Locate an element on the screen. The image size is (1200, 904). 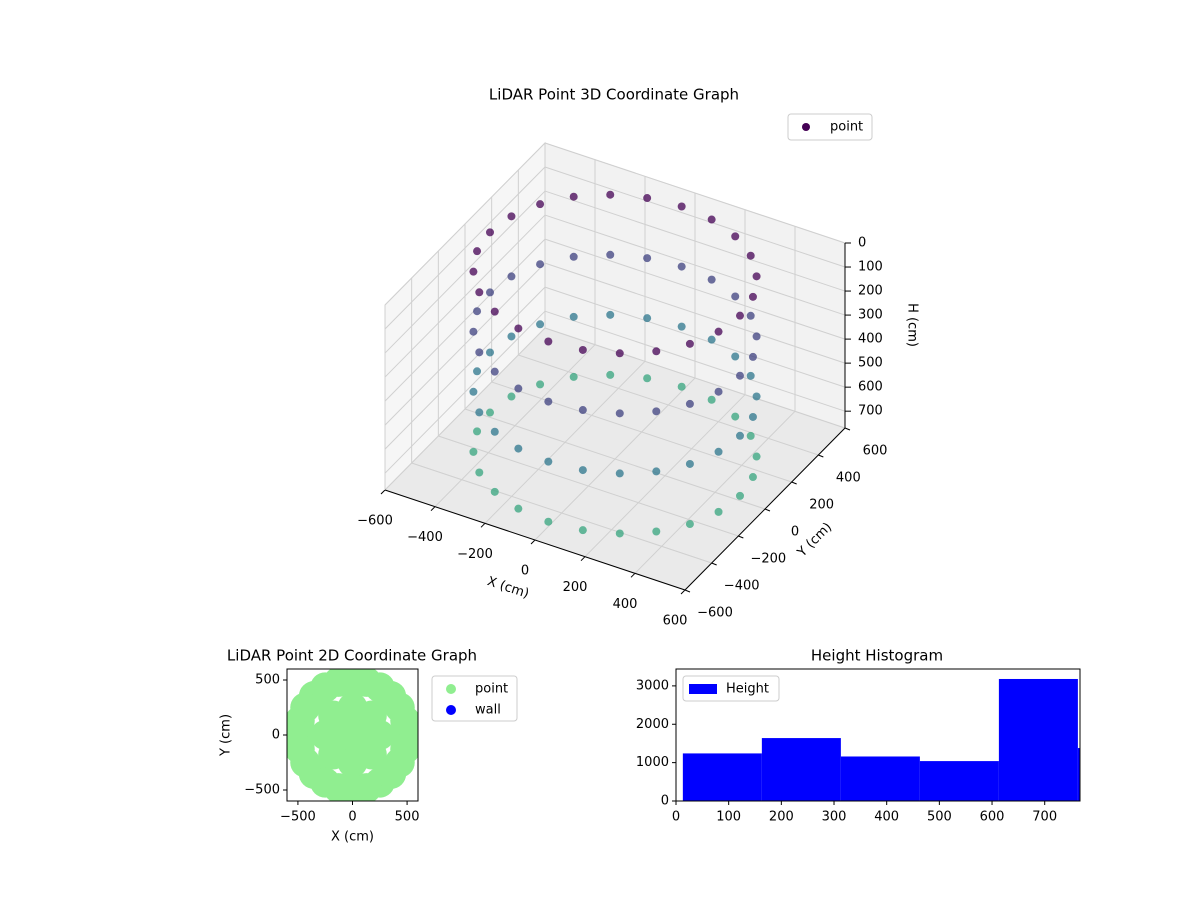
y-tick-label: −500 is located at coordinates (262, 790).